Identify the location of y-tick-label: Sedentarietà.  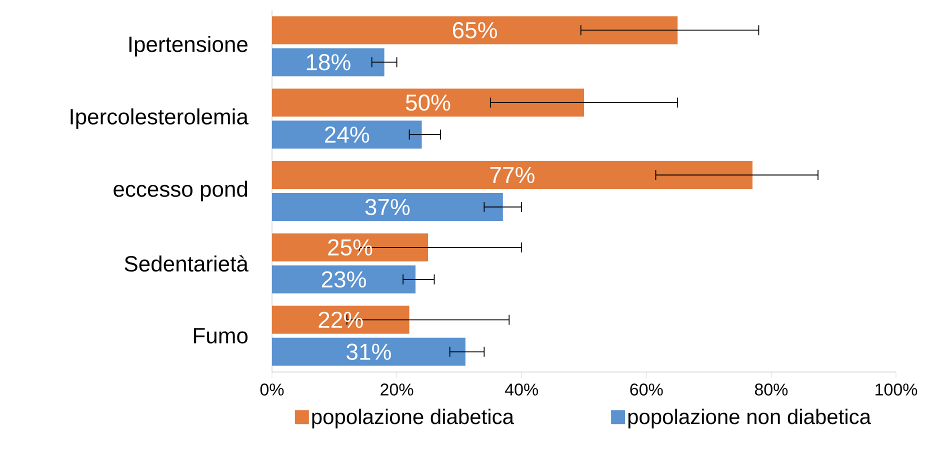
(186, 263).